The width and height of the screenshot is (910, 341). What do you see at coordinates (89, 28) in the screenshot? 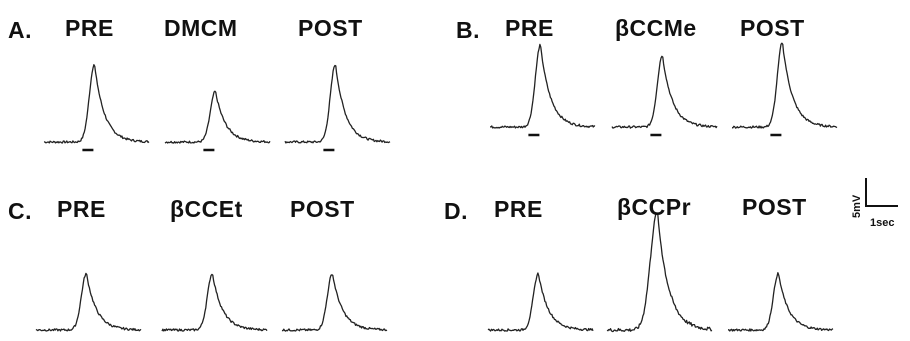
I see `panel-a-label-pre: PRE` at bounding box center [89, 28].